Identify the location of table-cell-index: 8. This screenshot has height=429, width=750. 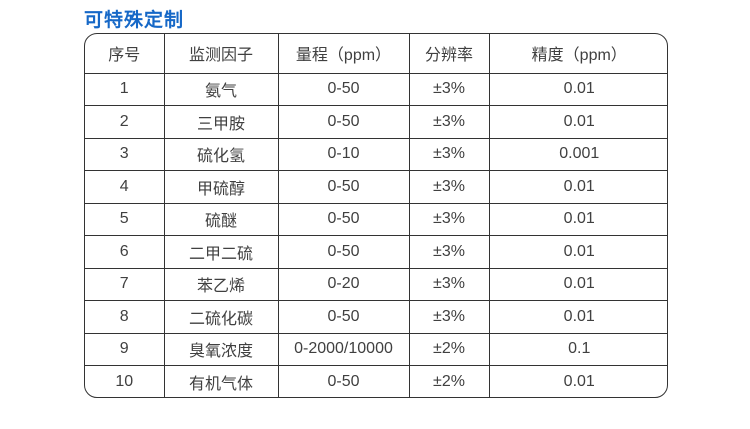
(125, 317).